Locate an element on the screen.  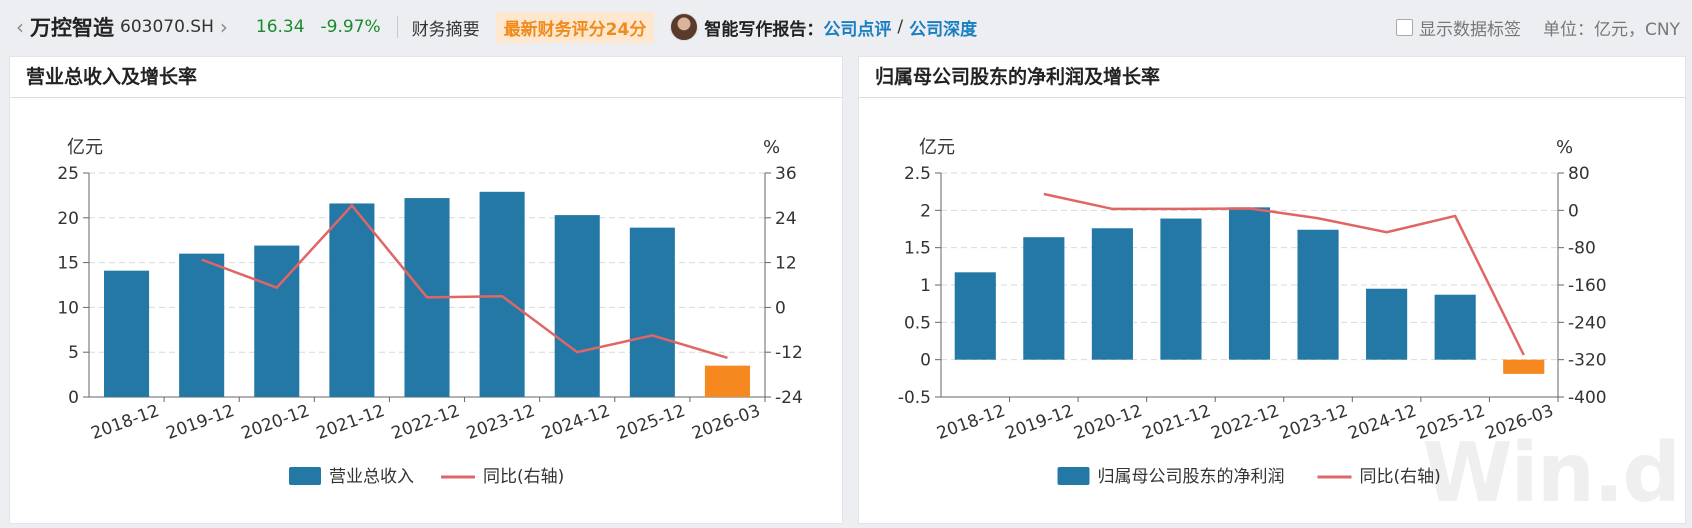
left-tick-label: 0.5 is located at coordinates (917, 323).